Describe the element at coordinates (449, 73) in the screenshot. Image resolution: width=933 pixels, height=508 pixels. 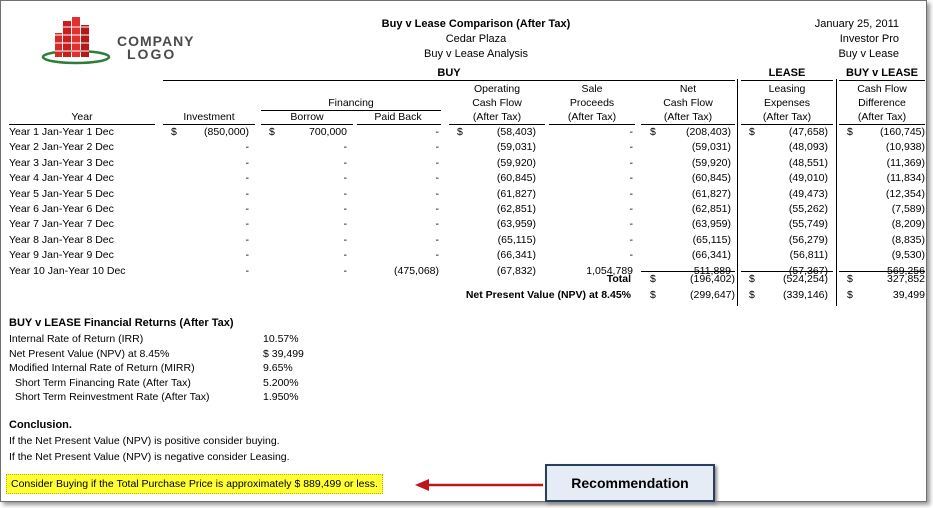
I see `group-buy: BUY` at that location.